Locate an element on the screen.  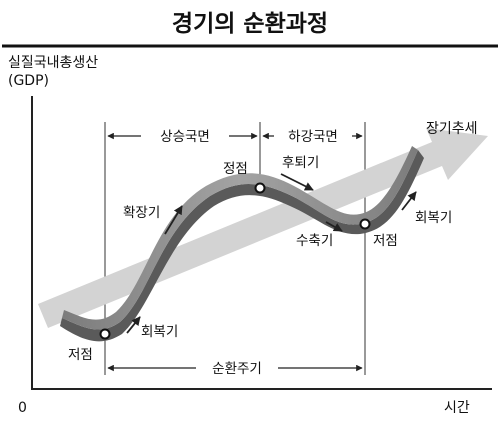
trough-right-marker is located at coordinates (365, 224).